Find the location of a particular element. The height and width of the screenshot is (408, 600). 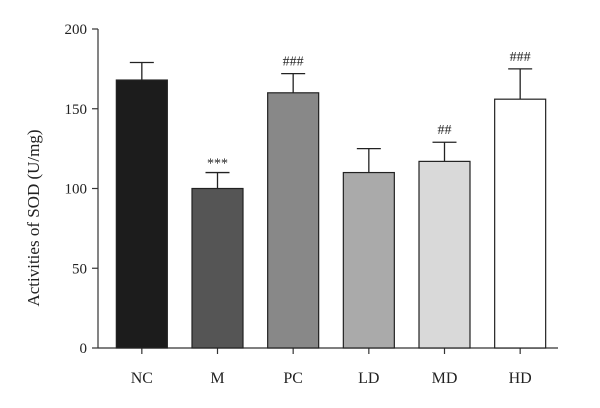

significance-label-md: ## is located at coordinates (445, 130).